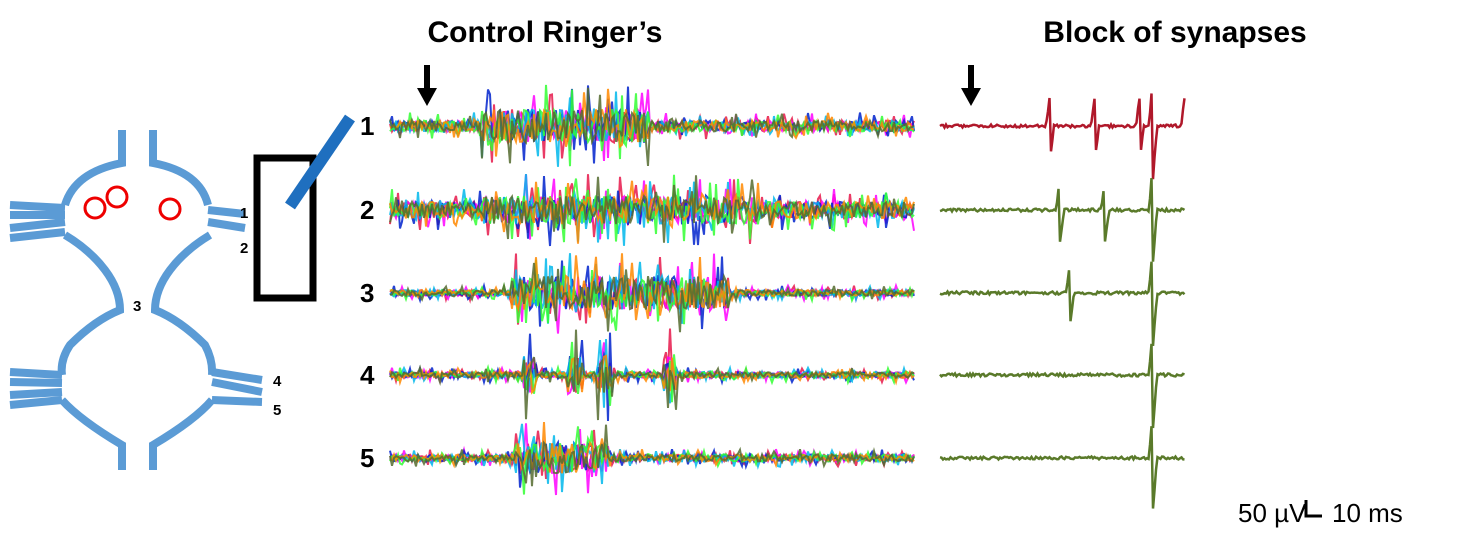 This screenshot has height=533, width=1468. I want to click on row-labels: 1 2 3 4 5, so click(367, 292).